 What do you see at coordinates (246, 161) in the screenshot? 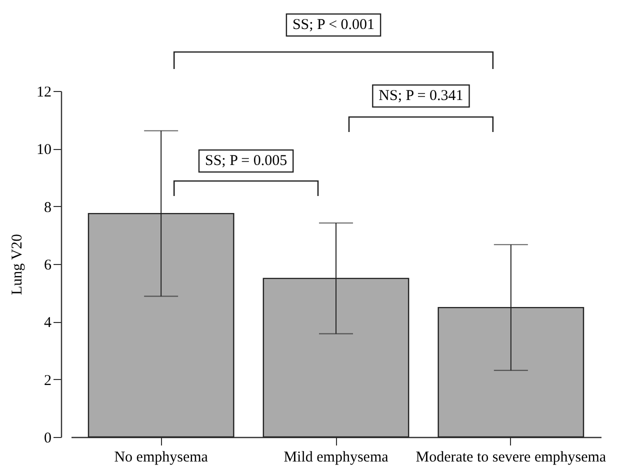
I see `annotation: SS; P = 0.005` at bounding box center [246, 161].